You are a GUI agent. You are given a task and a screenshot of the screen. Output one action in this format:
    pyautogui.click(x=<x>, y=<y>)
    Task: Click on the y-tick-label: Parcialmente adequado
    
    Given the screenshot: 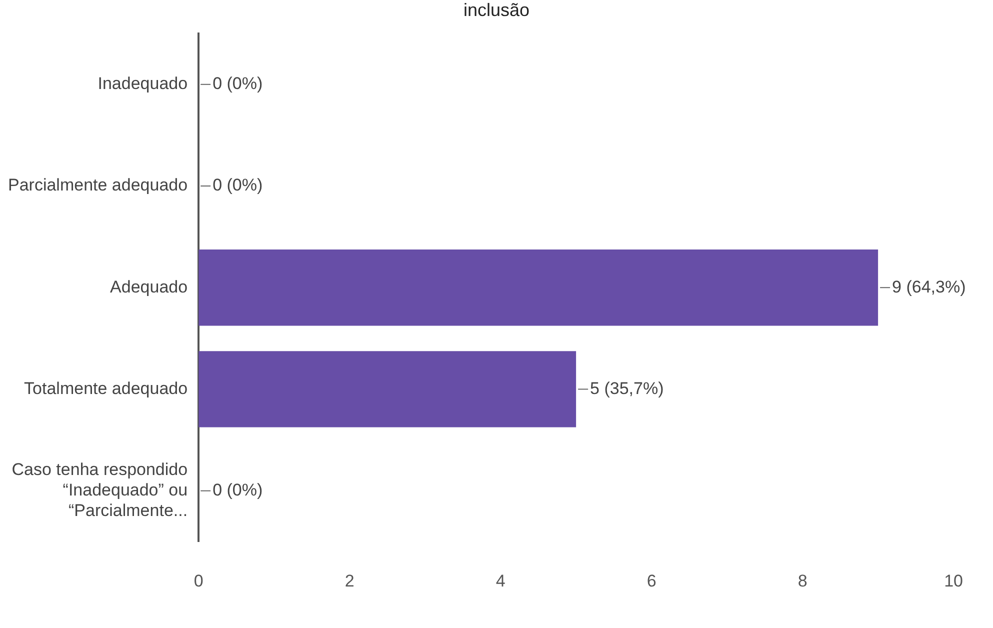 What is the action you would take?
    pyautogui.click(x=98, y=185)
    